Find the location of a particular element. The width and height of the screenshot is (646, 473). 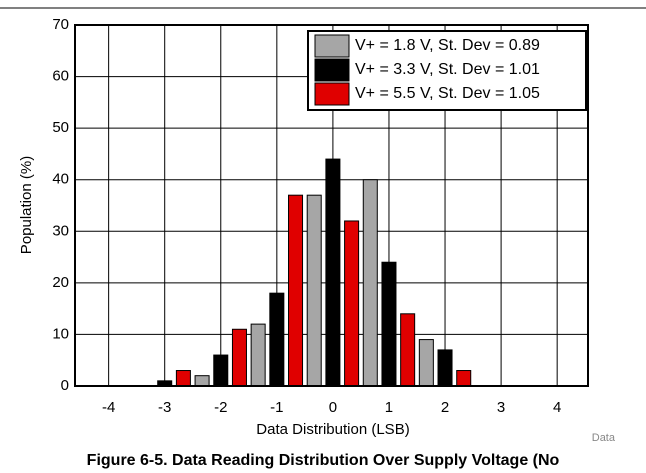

y-tick-label: 40 is located at coordinates (60, 179).